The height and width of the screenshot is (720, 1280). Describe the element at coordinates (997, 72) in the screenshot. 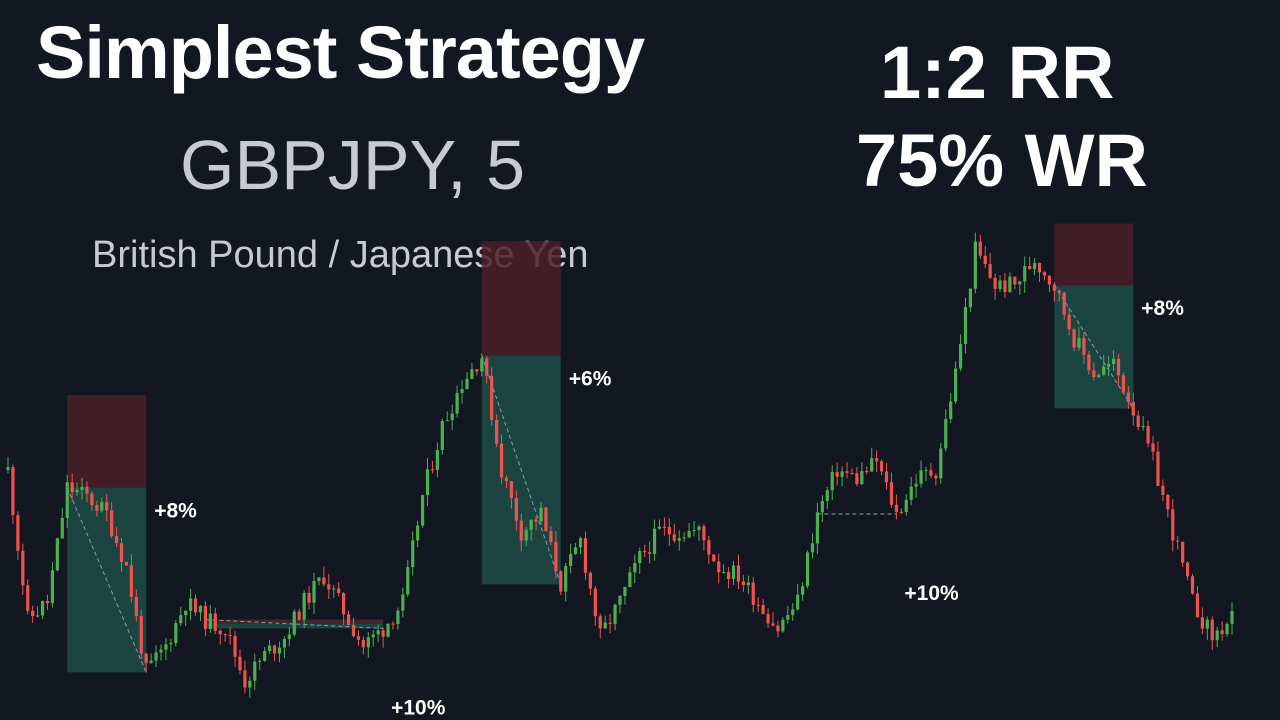

I see `risk-reward-ratio: 1:2 RR` at that location.